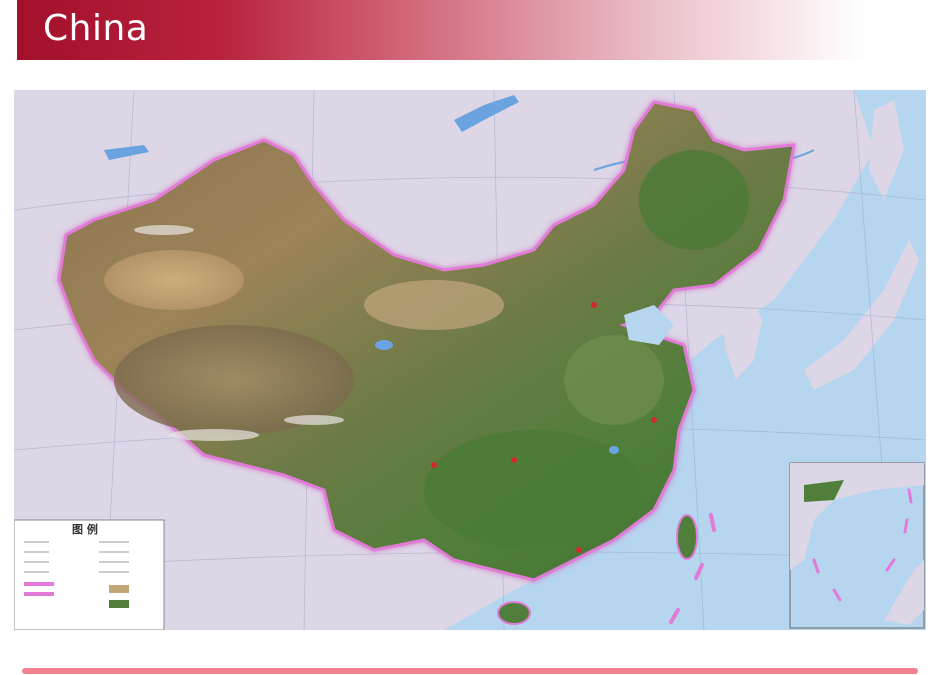 The height and width of the screenshot is (675, 940). What do you see at coordinates (486, 113) in the screenshot?
I see `lake-baikal` at bounding box center [486, 113].